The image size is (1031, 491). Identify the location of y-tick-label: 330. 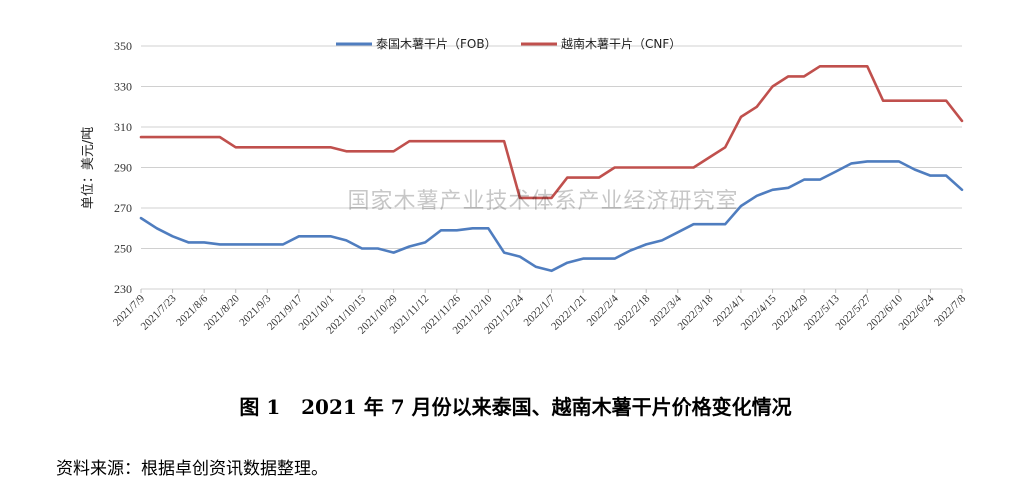
(123, 87).